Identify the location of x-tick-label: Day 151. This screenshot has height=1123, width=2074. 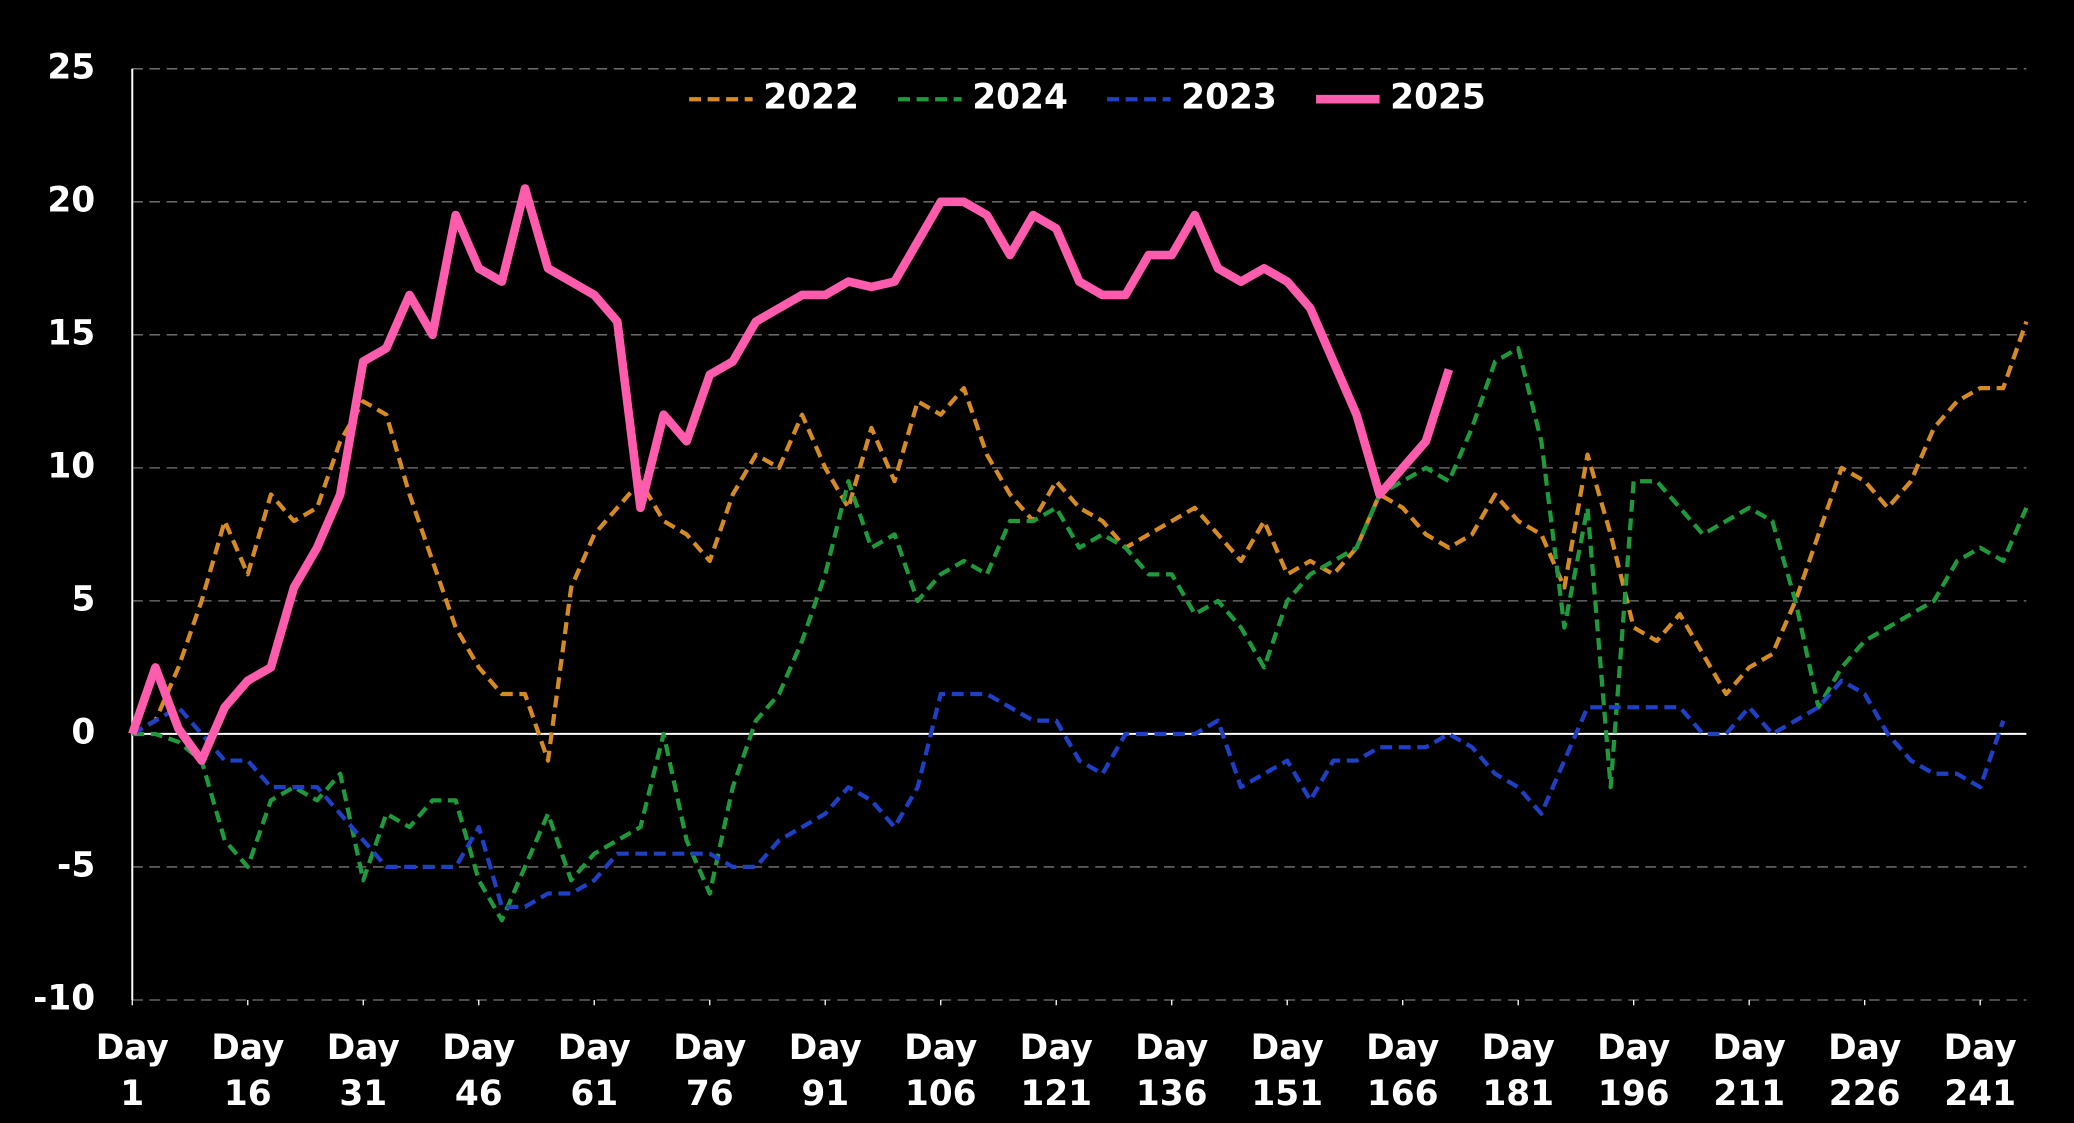
(1287, 1070).